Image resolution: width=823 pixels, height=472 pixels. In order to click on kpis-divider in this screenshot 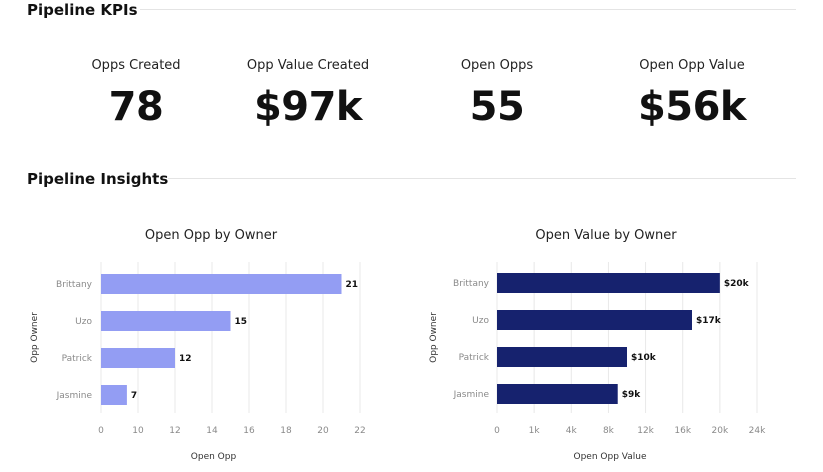, I will do `click(468, 9)`.